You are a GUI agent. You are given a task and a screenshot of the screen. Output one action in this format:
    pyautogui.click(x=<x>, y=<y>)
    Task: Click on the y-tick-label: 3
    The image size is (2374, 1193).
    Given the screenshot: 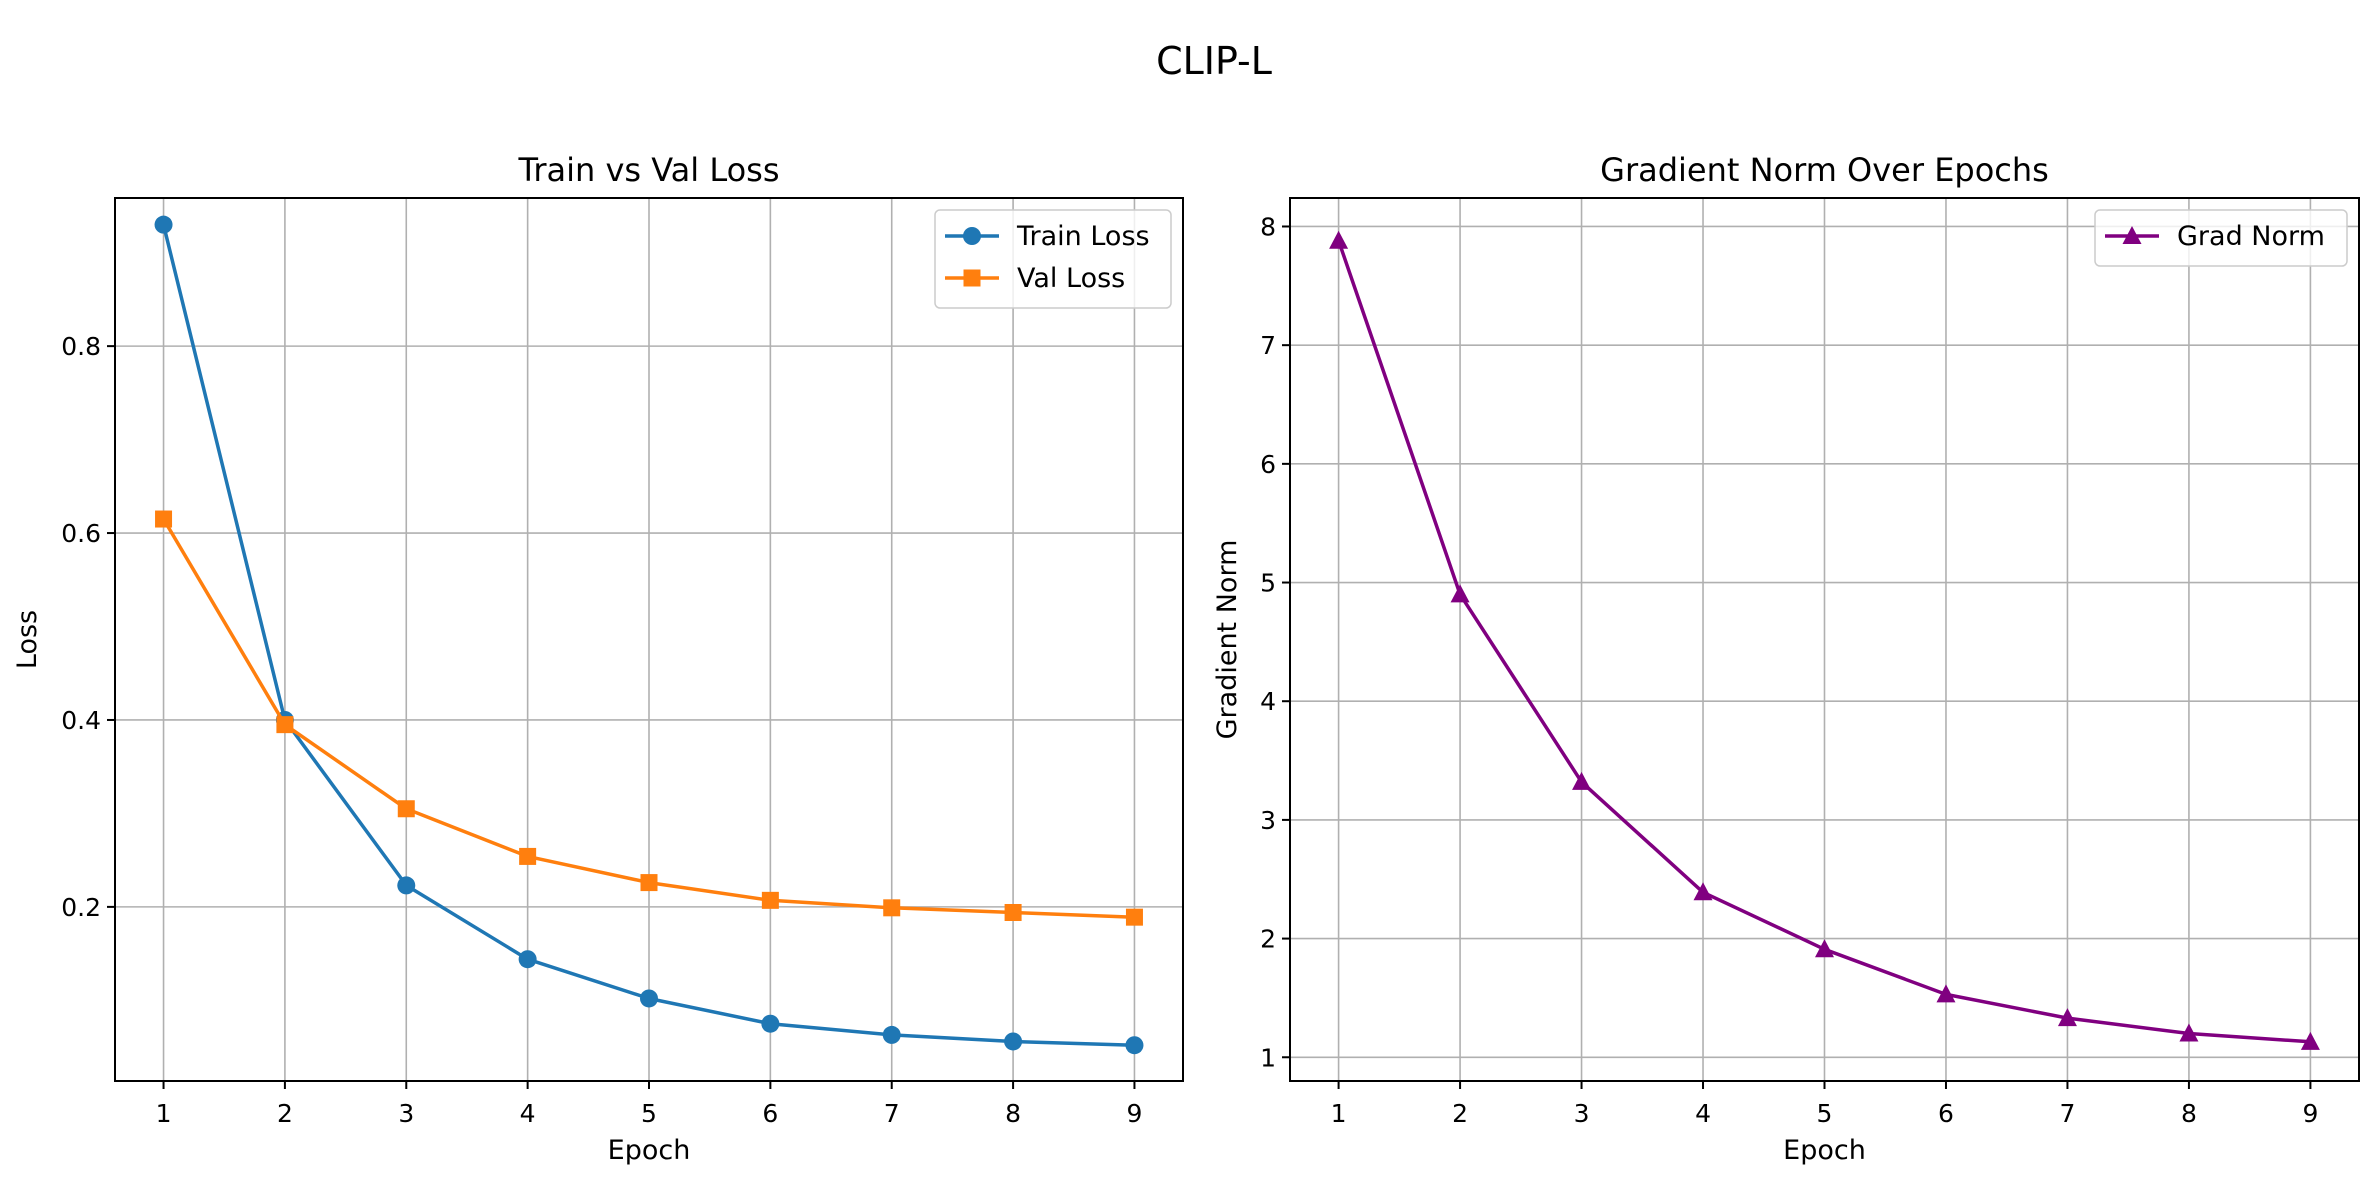 What is the action you would take?
    pyautogui.click(x=1268, y=820)
    